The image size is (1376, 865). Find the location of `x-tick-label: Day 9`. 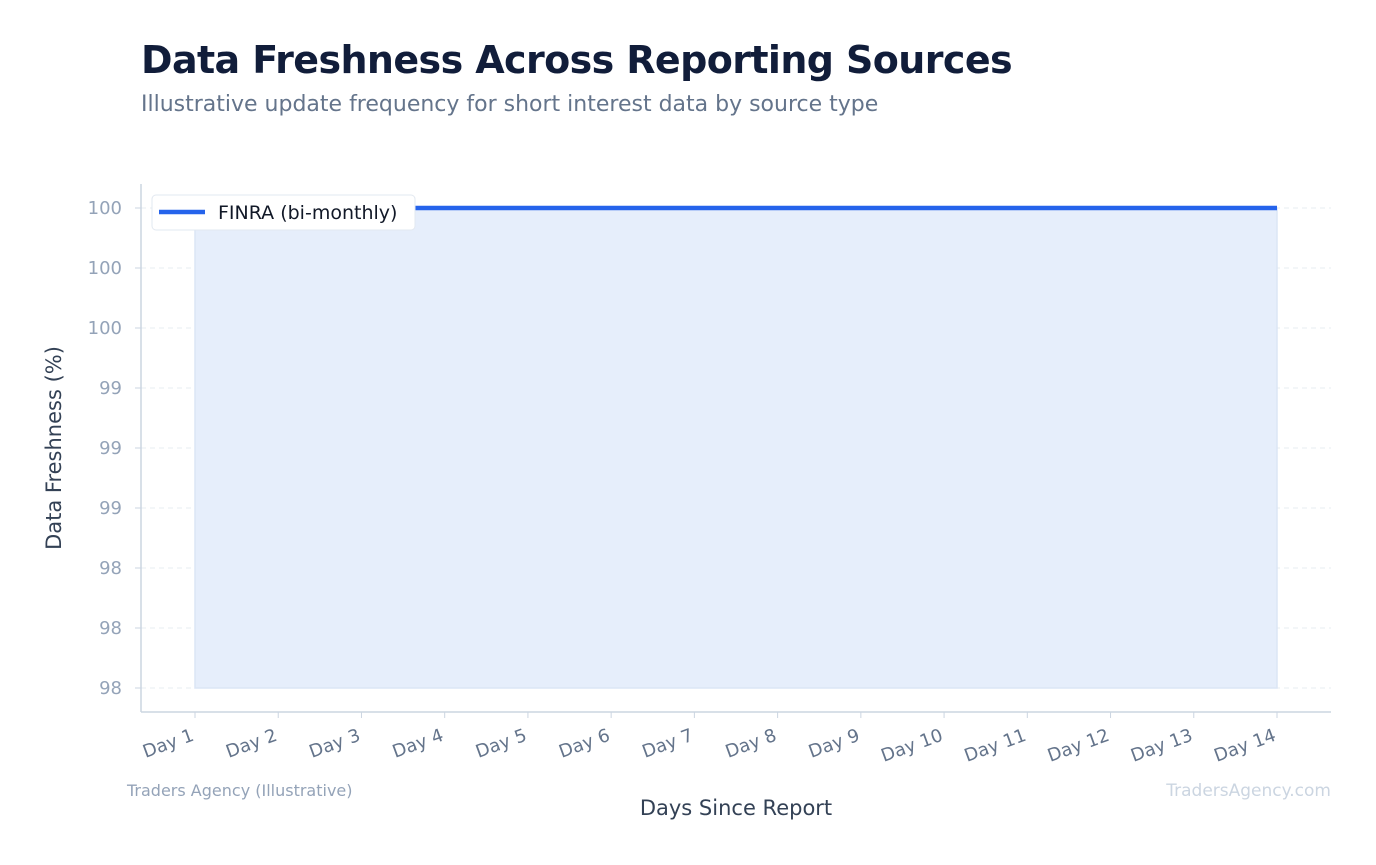

x-tick-label: Day 9 is located at coordinates (834, 744).